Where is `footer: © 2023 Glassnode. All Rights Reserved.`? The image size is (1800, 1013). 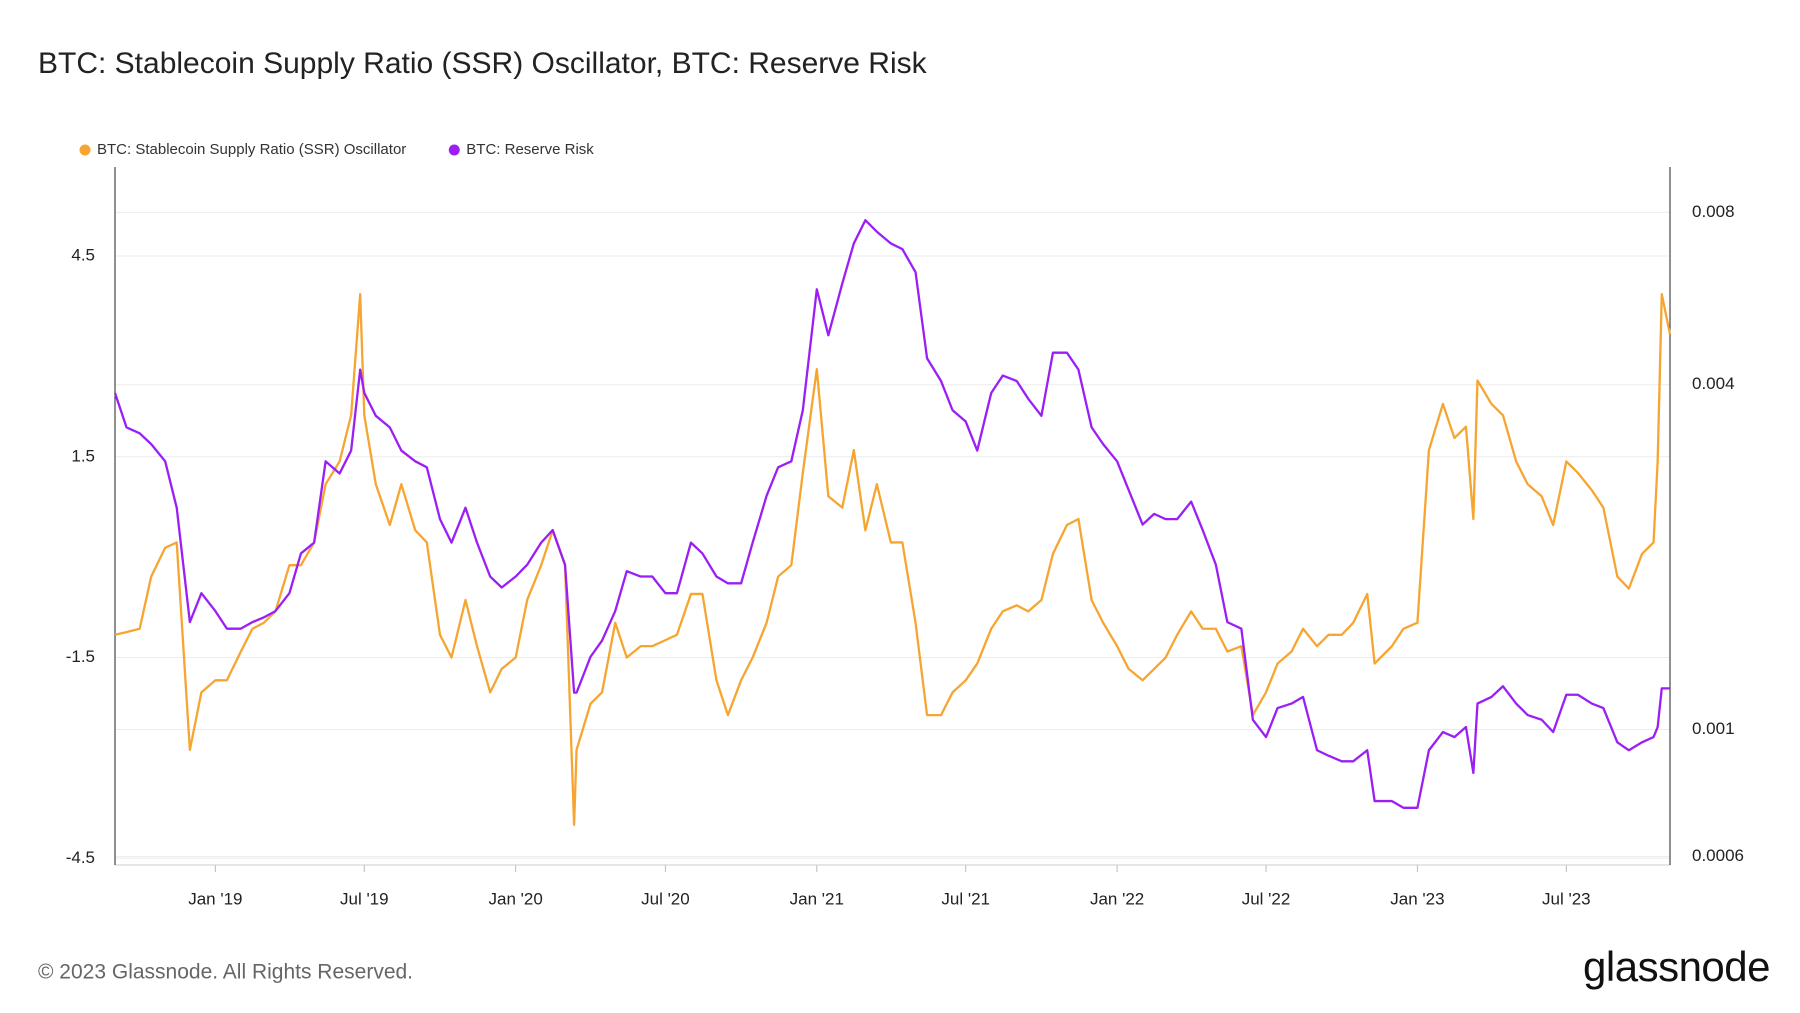 footer: © 2023 Glassnode. All Rights Reserved. is located at coordinates (225, 972).